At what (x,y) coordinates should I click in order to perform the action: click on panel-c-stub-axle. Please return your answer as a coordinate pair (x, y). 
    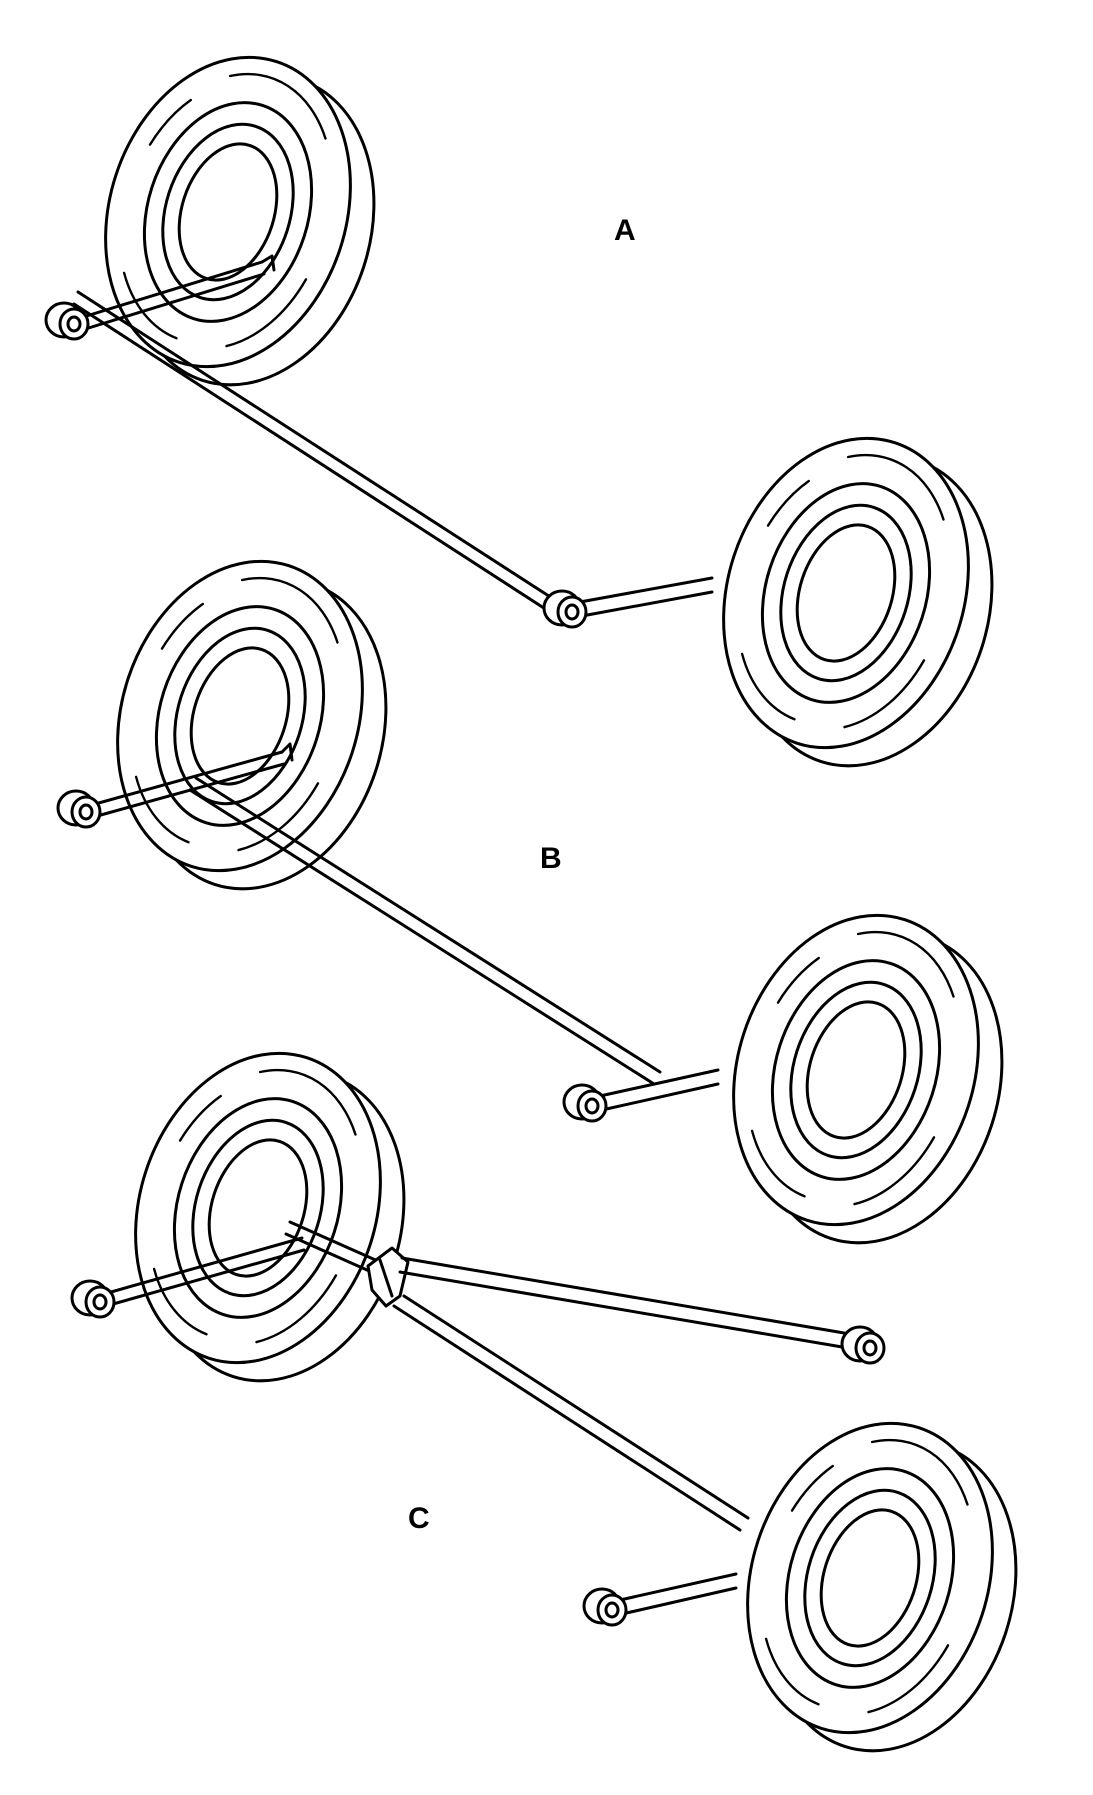
    Looking at the image, I should click on (333, 1248).